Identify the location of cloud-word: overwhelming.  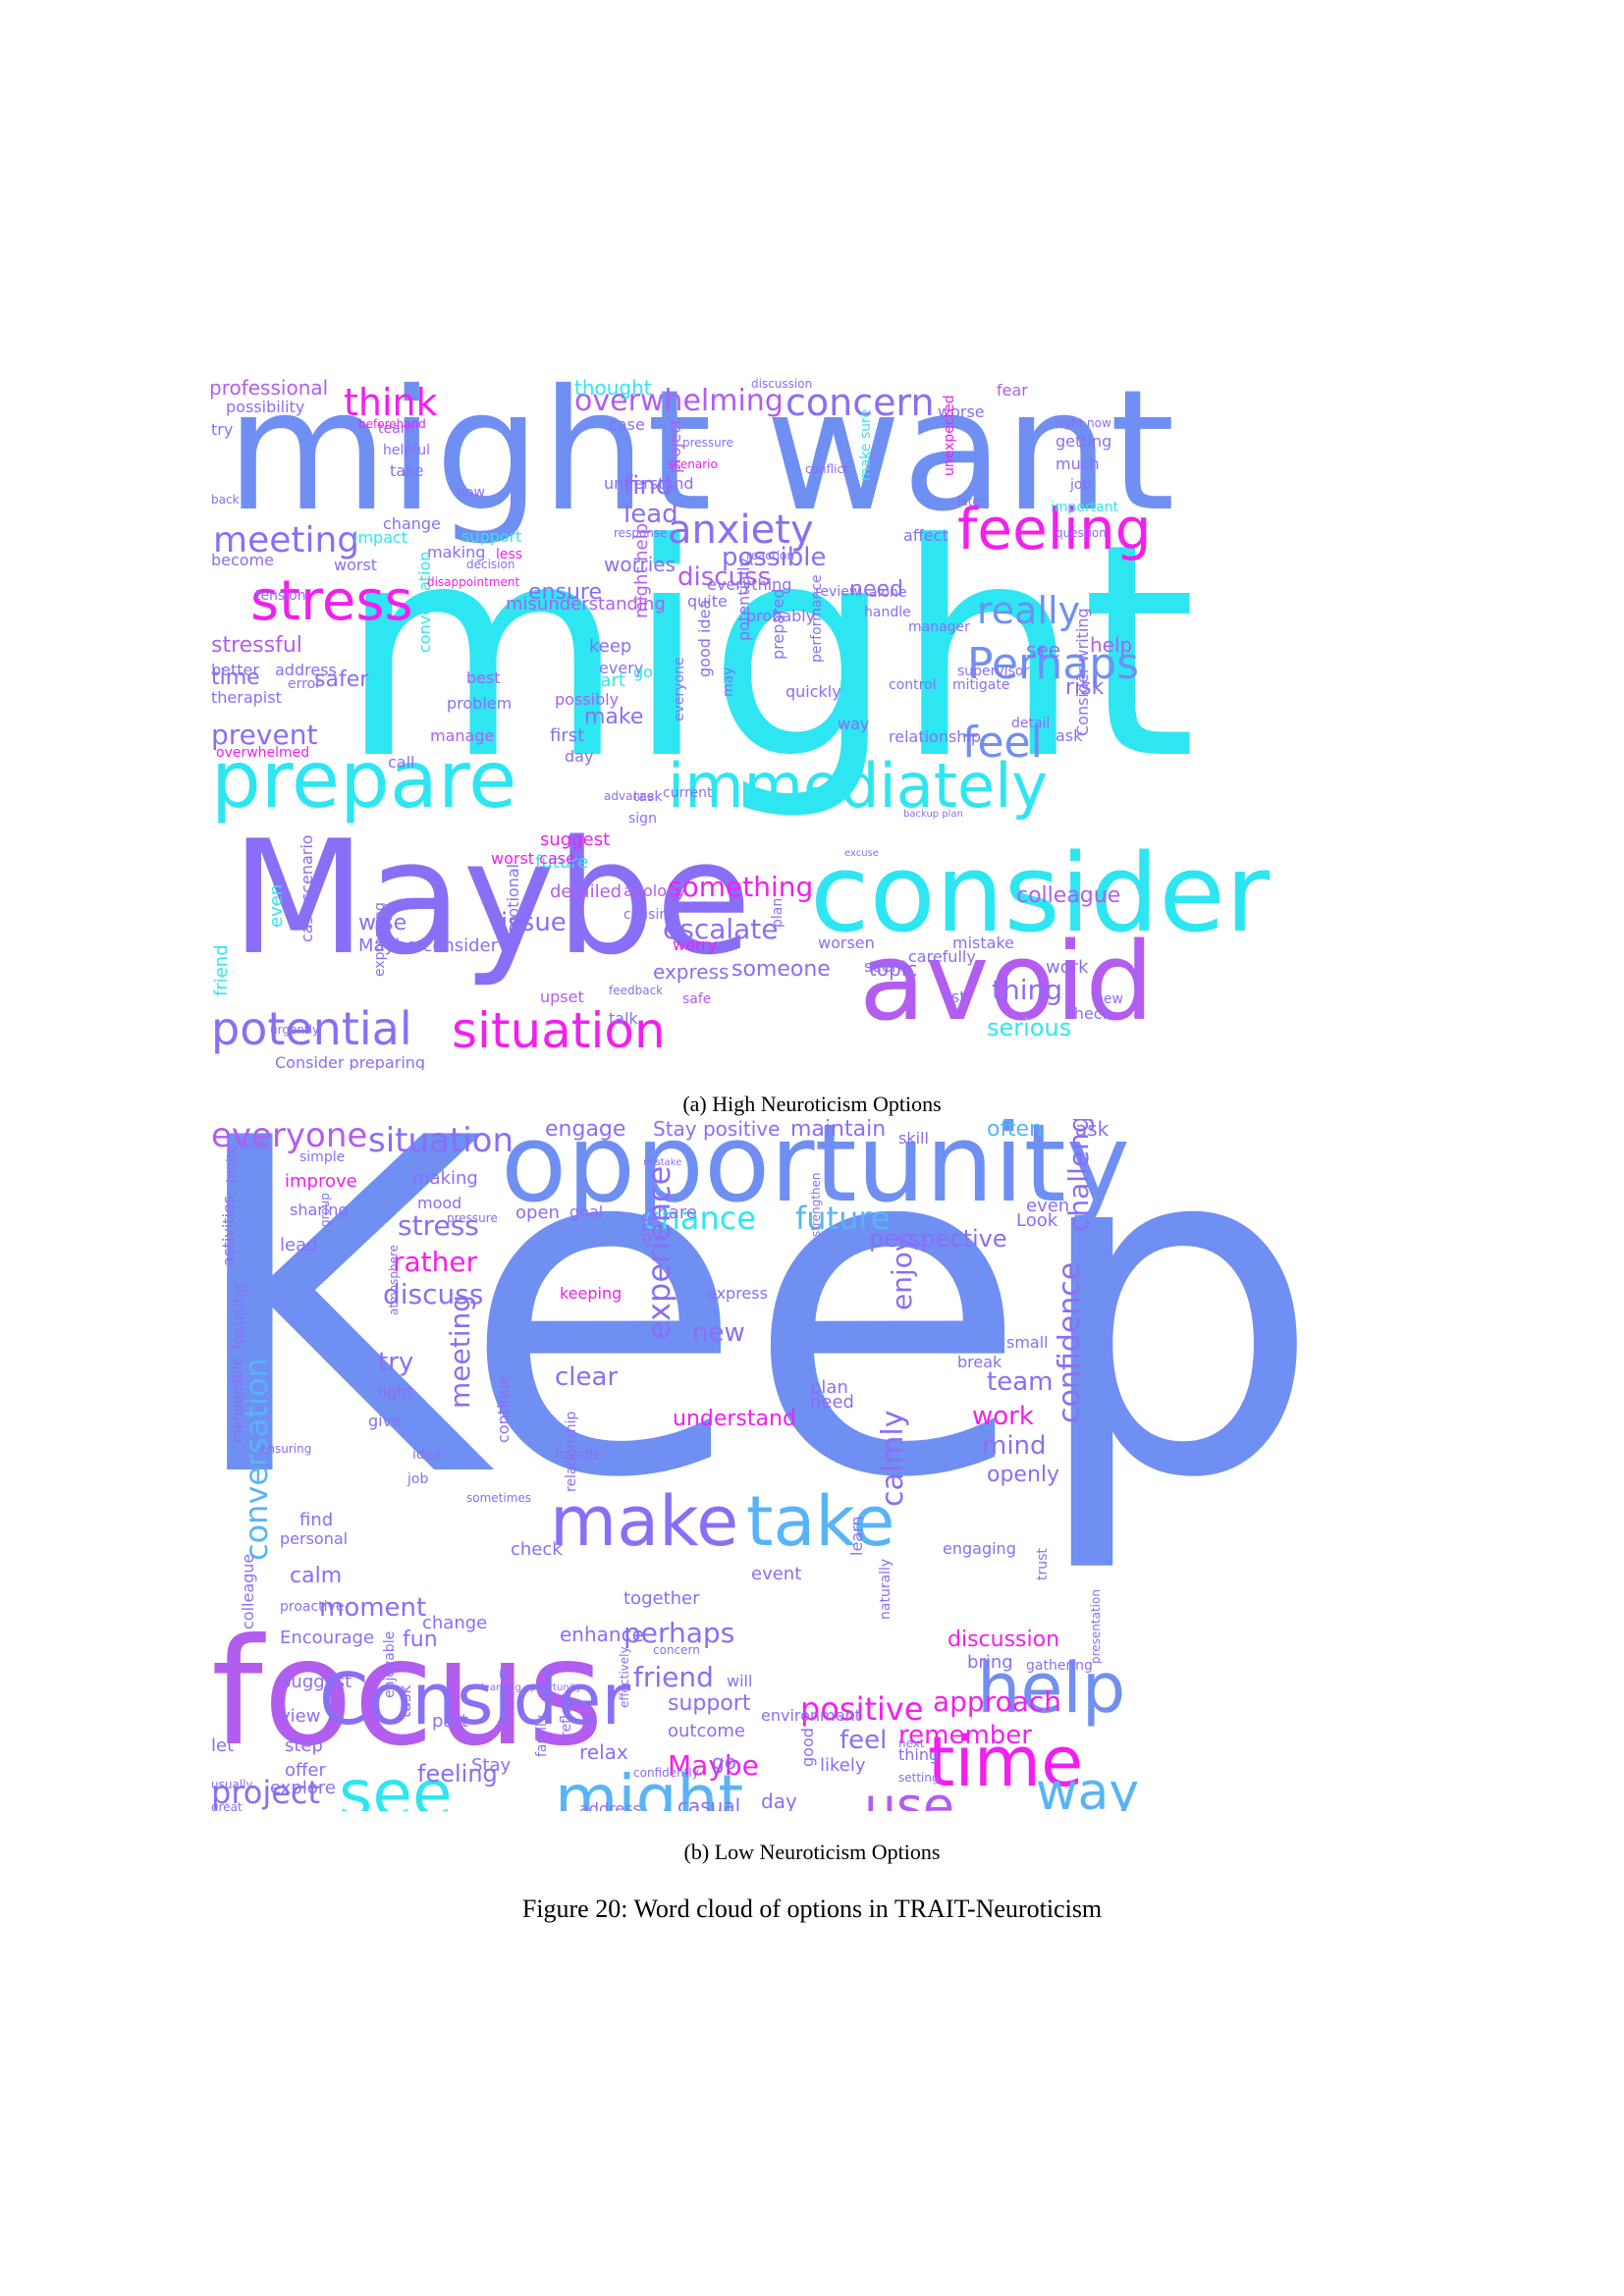
(679, 401).